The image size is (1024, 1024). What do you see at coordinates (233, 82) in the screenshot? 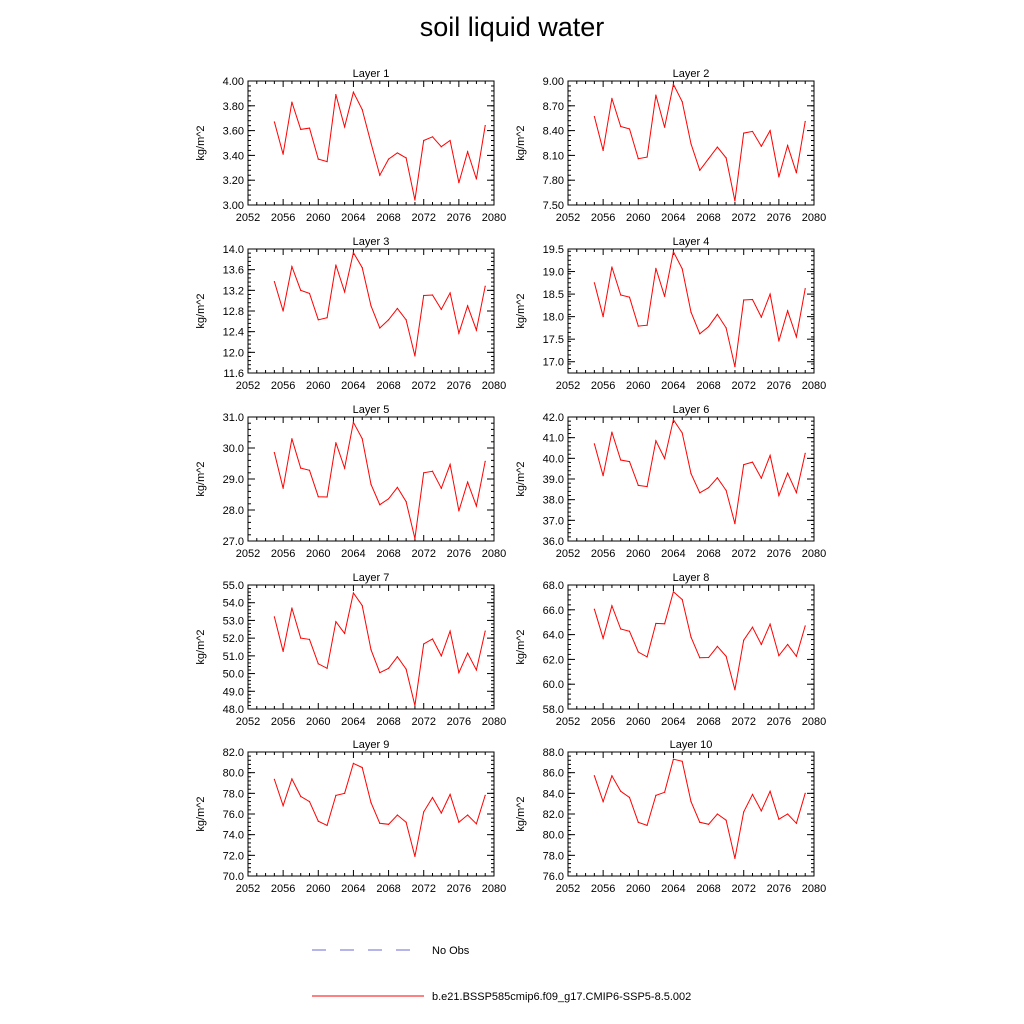
I see `y-tick-label: 4.00` at bounding box center [233, 82].